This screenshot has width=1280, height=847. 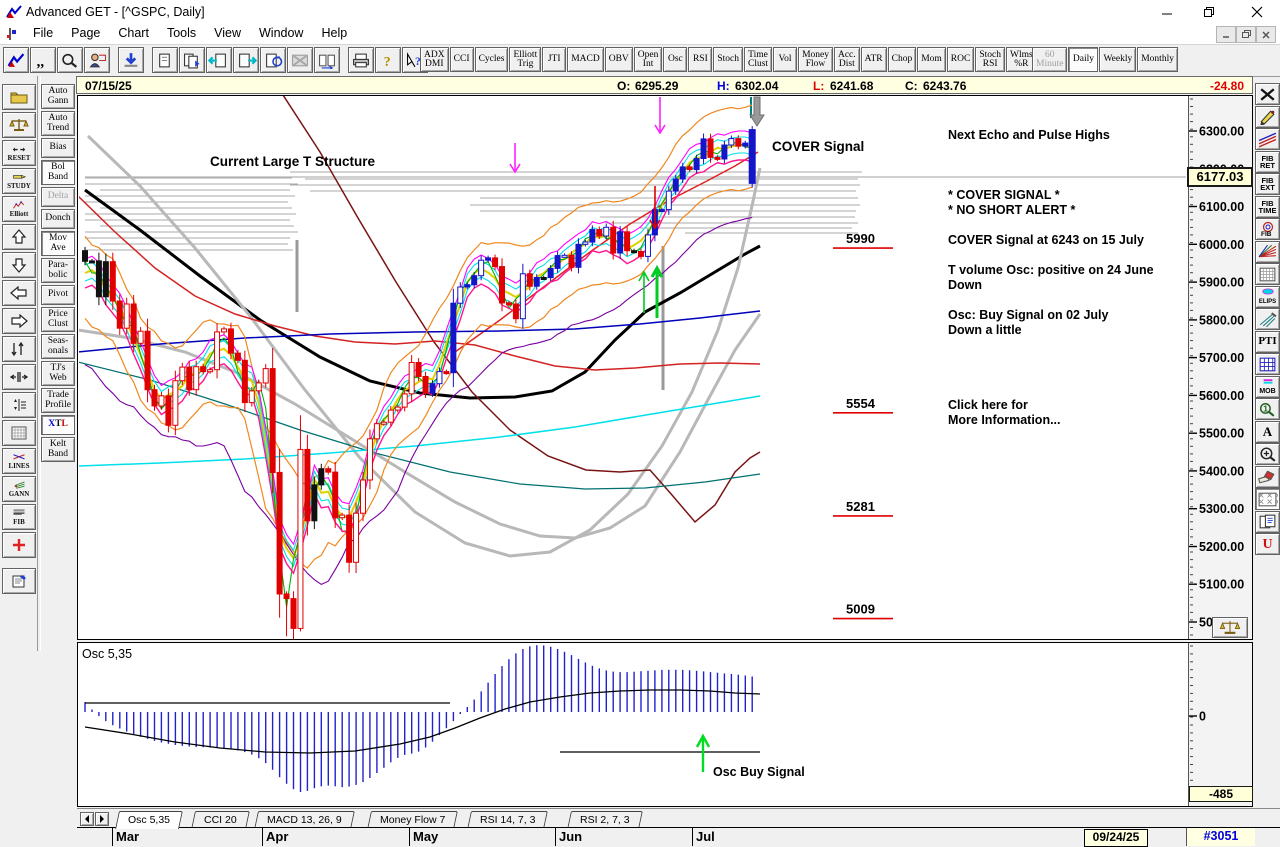 I want to click on draw-copy-notes-icon, so click(x=1267, y=521).